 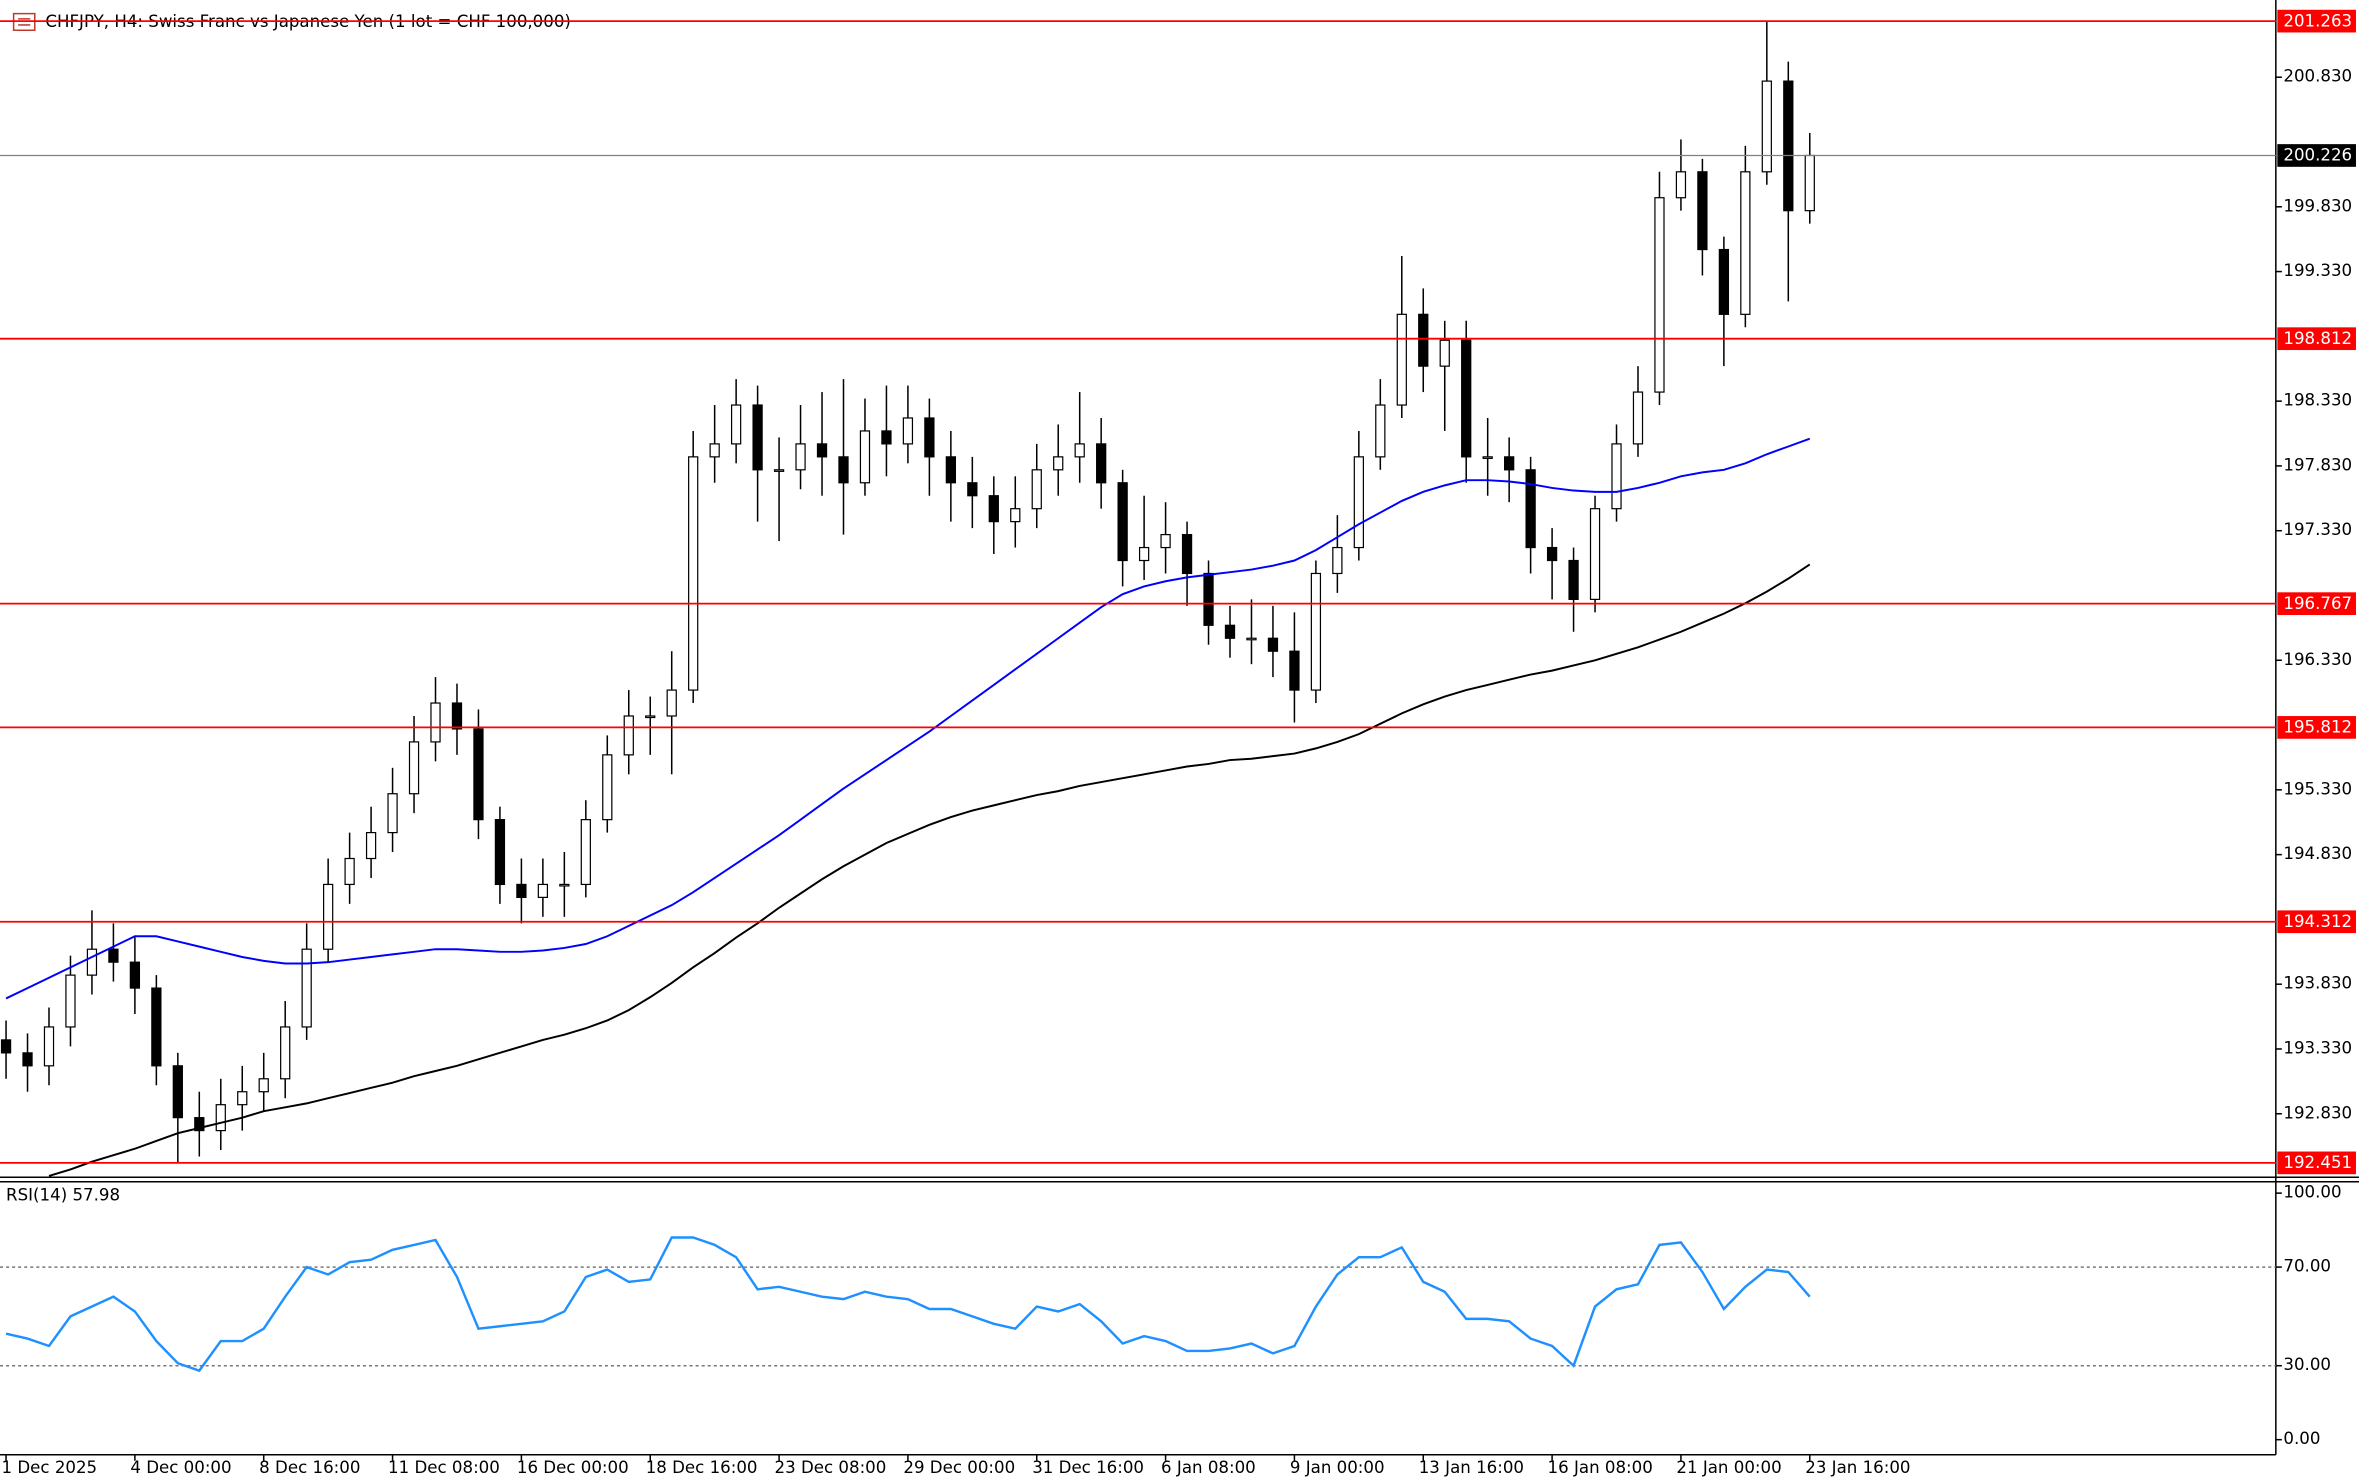 What do you see at coordinates (63, 1195) in the screenshot?
I see `rsi-title: RSI(14) 57.98` at bounding box center [63, 1195].